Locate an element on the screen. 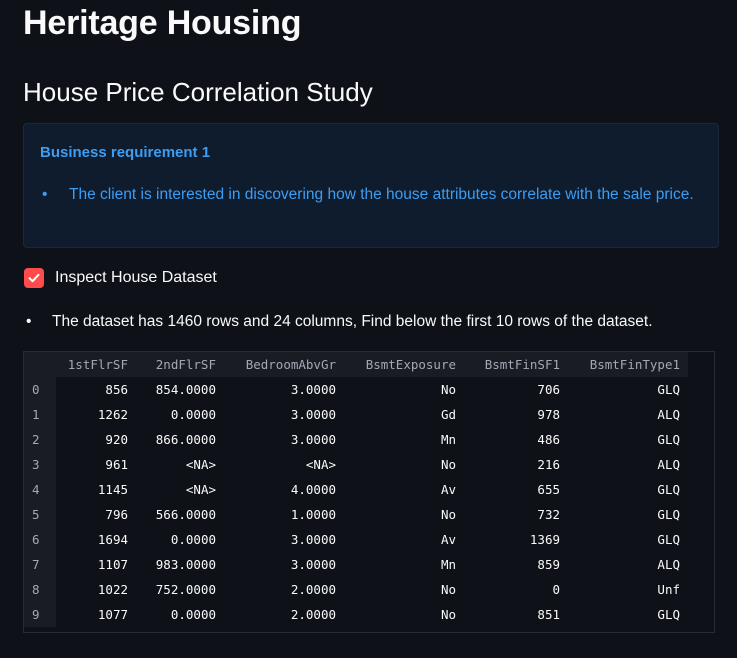 The height and width of the screenshot is (658, 737). row-index: 9 is located at coordinates (40, 614).